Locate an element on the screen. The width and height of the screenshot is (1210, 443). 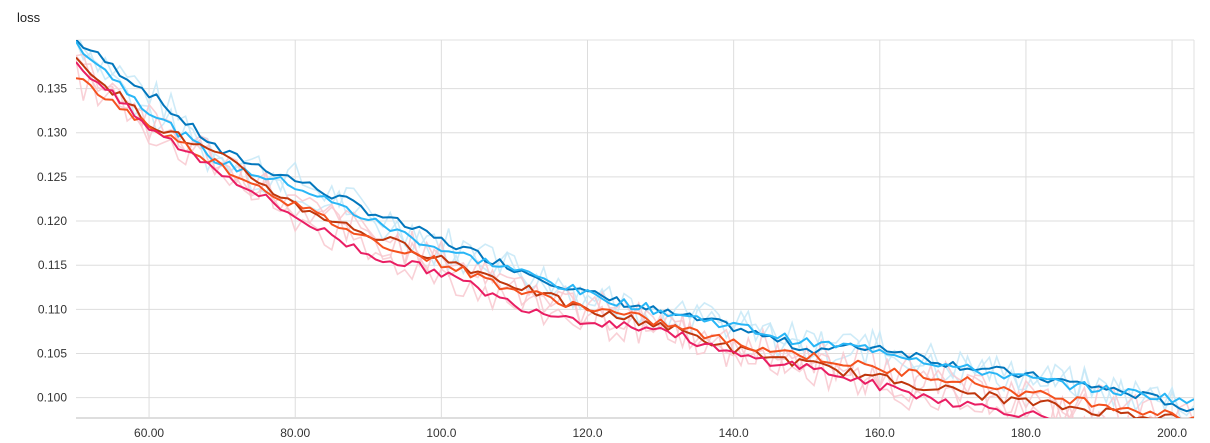
x-tick-label: 180.0 is located at coordinates (1026, 433).